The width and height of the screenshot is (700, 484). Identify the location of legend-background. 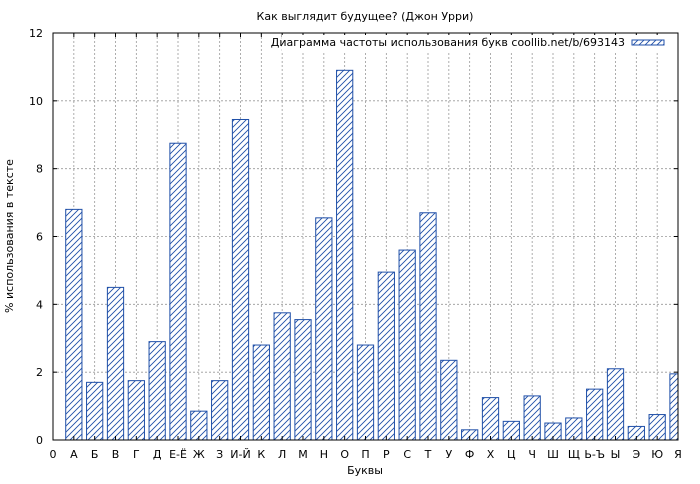
(477, 43).